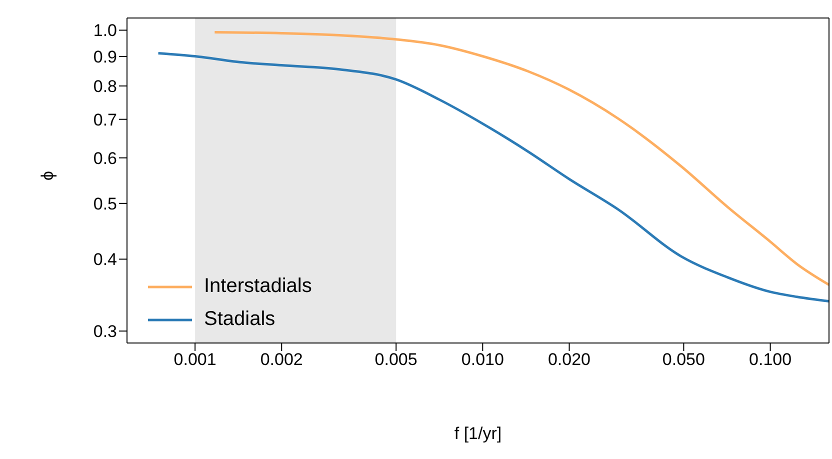 Image resolution: width=832 pixels, height=459 pixels. Describe the element at coordinates (770, 360) in the screenshot. I see `x-tick-label: 0.100` at that location.